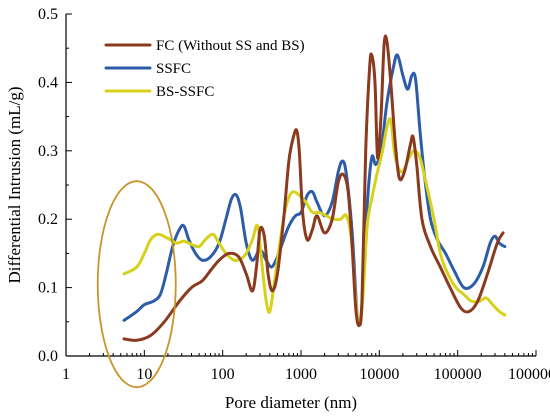 This screenshot has height=420, width=550. I want to click on y-tick-label: 0.1, so click(48, 288).